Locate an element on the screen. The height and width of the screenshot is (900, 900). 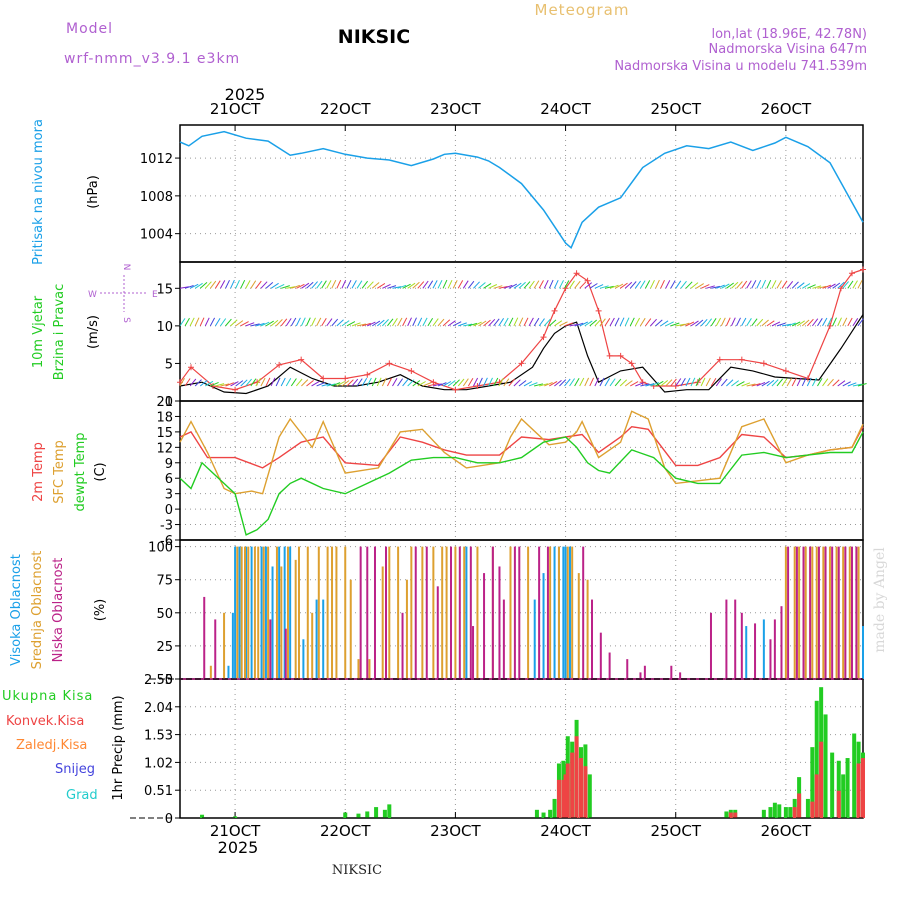
ytick-label-2-8: 18 is located at coordinates (164, 417).